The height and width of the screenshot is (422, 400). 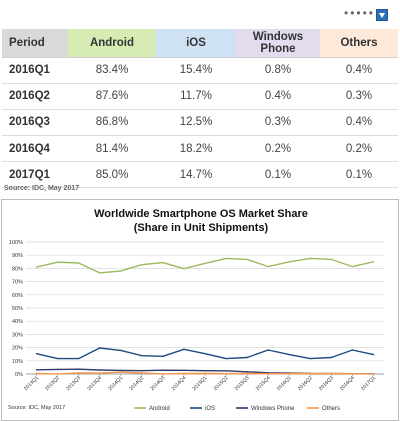 I want to click on x-tick-label: 2016Q2, so click(x=305, y=383).